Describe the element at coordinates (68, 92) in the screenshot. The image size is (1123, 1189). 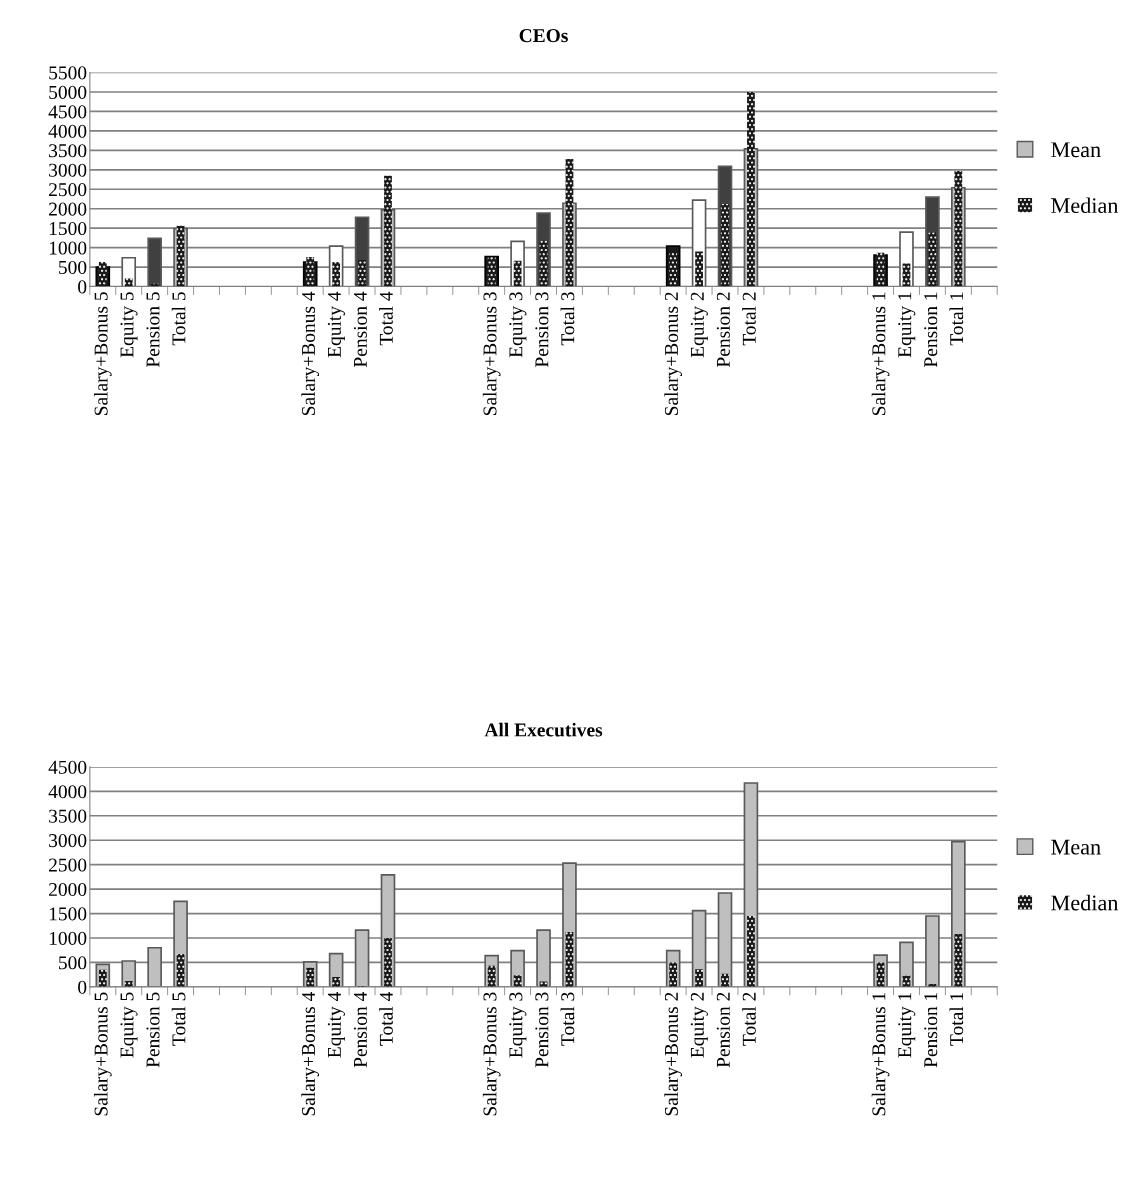
I see `y-tick-label: 5000` at that location.